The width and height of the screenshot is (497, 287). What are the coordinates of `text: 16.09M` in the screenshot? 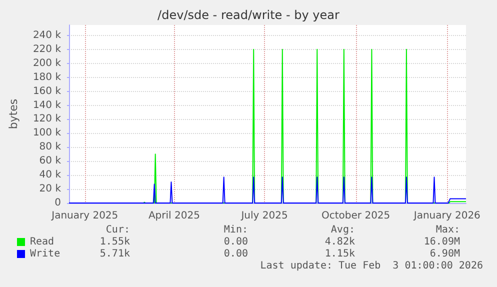 It's located at (442, 242).